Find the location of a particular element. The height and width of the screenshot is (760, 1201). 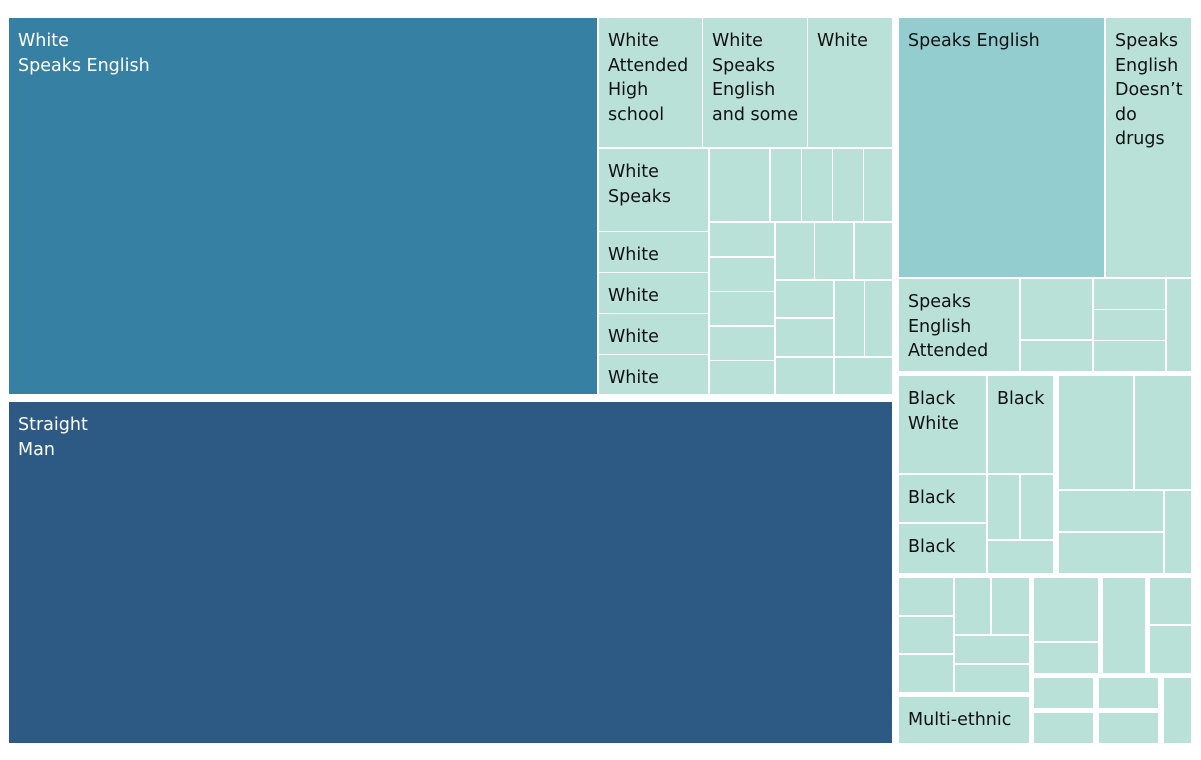

treemap-cell-label: White Attended High school is located at coordinates (648, 78).